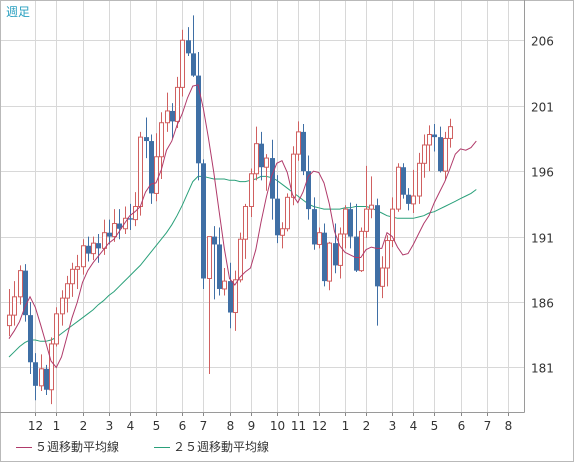 This screenshot has width=574, height=462. What do you see at coordinates (542, 173) in the screenshot?
I see `y-tick-label: 196` at bounding box center [542, 173].